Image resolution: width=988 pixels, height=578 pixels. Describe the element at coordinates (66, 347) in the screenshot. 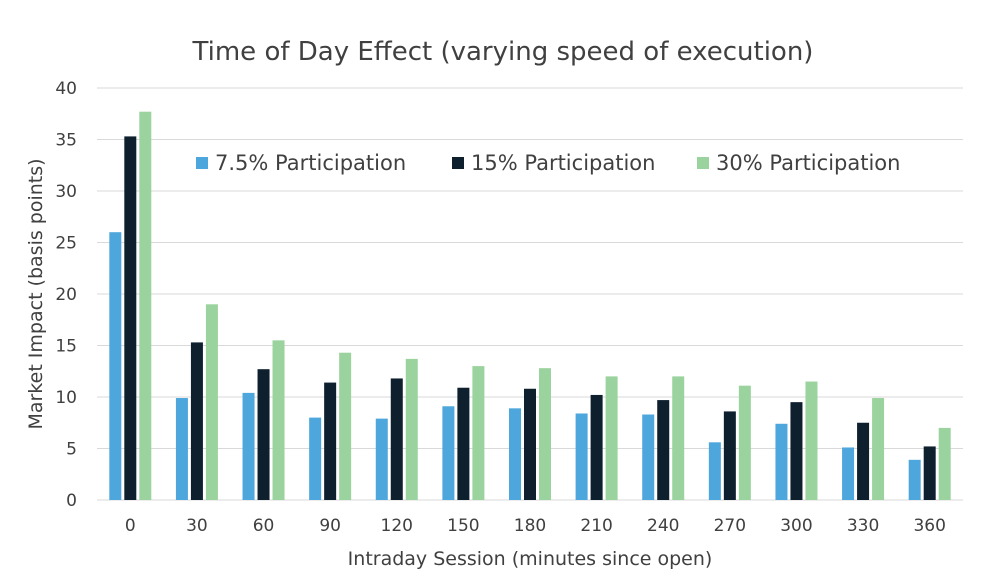

I see `y-tick-label: 15` at that location.